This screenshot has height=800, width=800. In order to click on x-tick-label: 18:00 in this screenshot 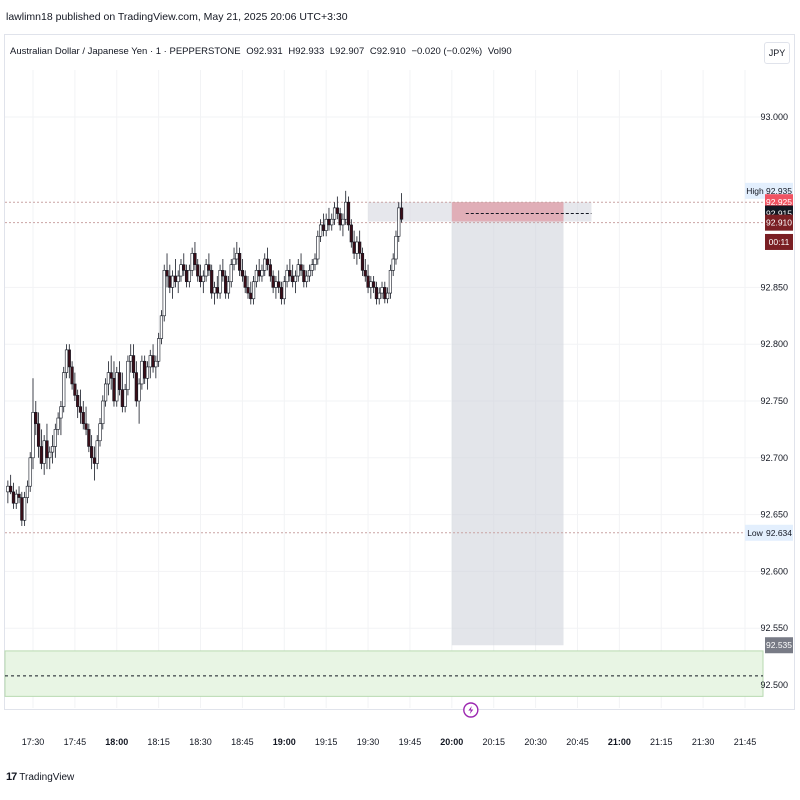, I will do `click(116, 742)`.